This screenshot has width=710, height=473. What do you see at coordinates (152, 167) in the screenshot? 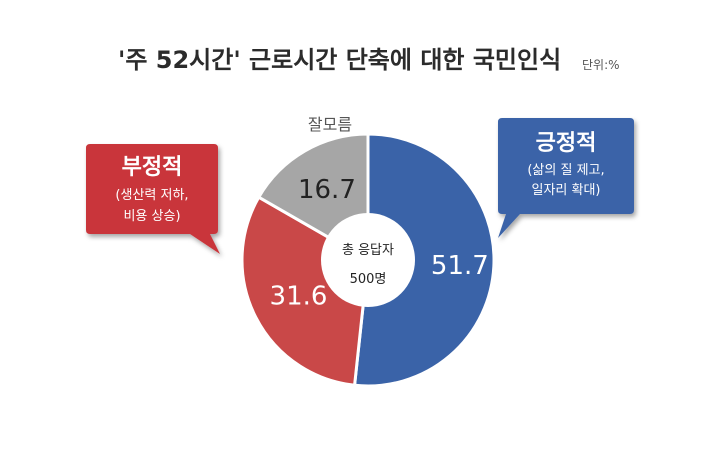
I see `callout-negative-title: 부정적` at bounding box center [152, 167].